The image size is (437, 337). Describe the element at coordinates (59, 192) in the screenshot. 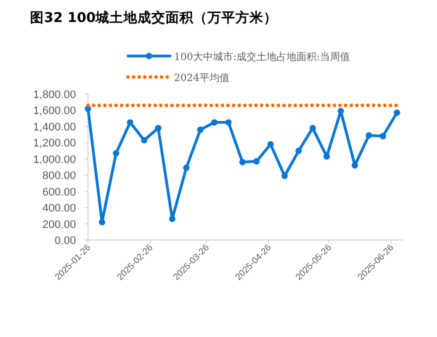

I see `y-tick-label: 600.00` at that location.